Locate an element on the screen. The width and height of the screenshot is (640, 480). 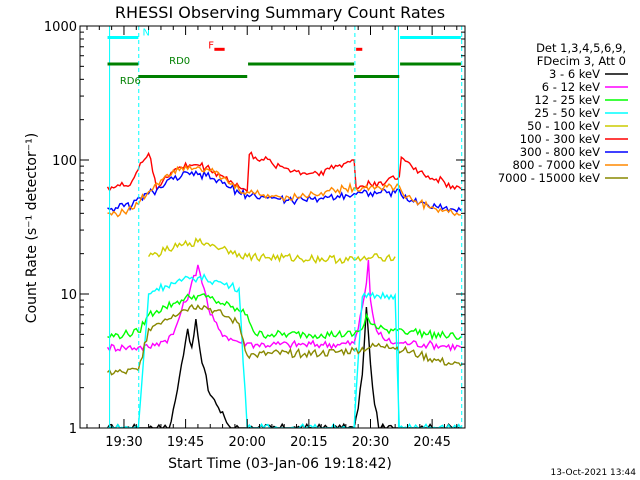
x-tick-label-4: 20:30 is located at coordinates (370, 442).